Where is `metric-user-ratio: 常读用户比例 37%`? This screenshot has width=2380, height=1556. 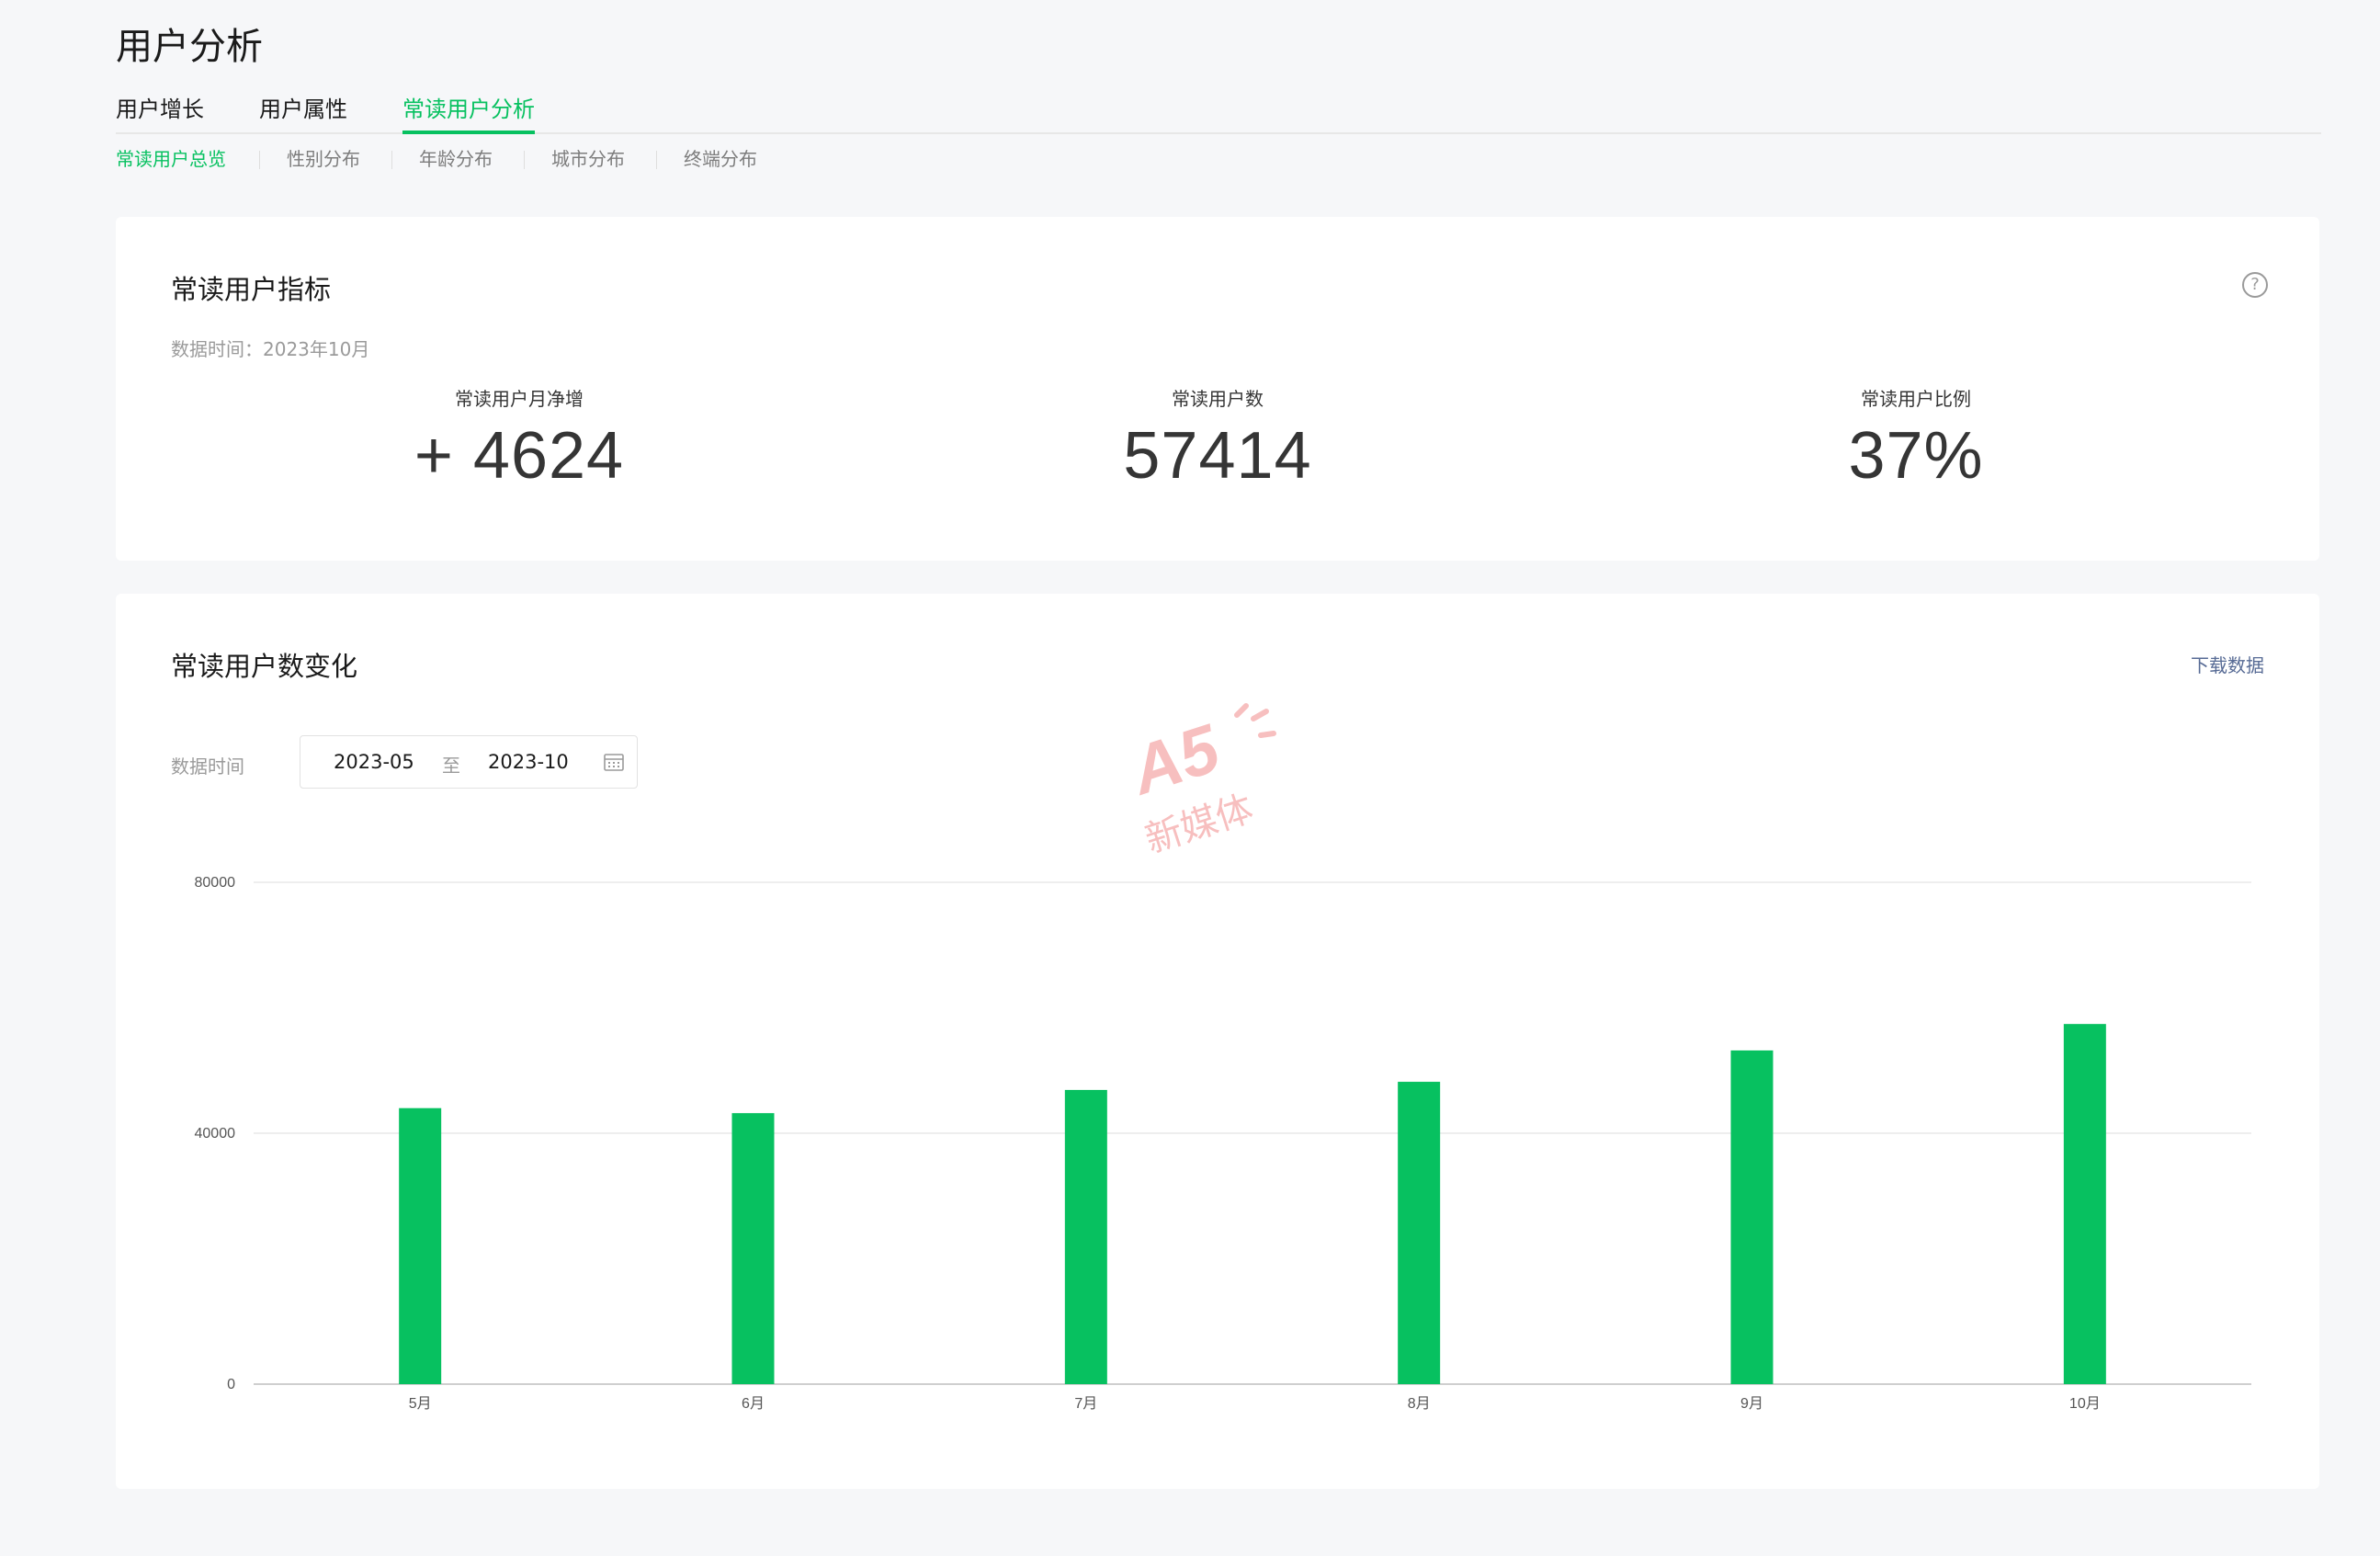 metric-user-ratio: 常读用户比例 37% is located at coordinates (1916, 439).